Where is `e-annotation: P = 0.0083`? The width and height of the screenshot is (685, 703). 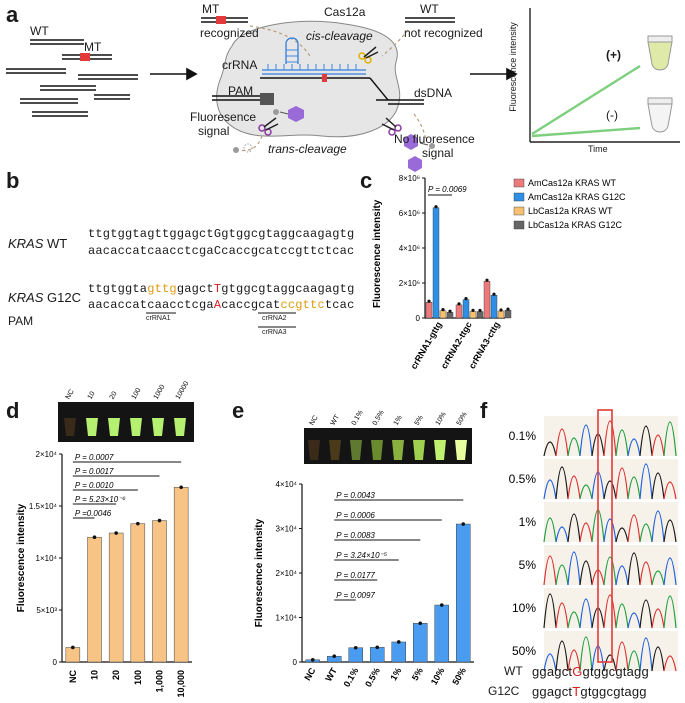 e-annotation: P = 0.0083 is located at coordinates (355, 535).